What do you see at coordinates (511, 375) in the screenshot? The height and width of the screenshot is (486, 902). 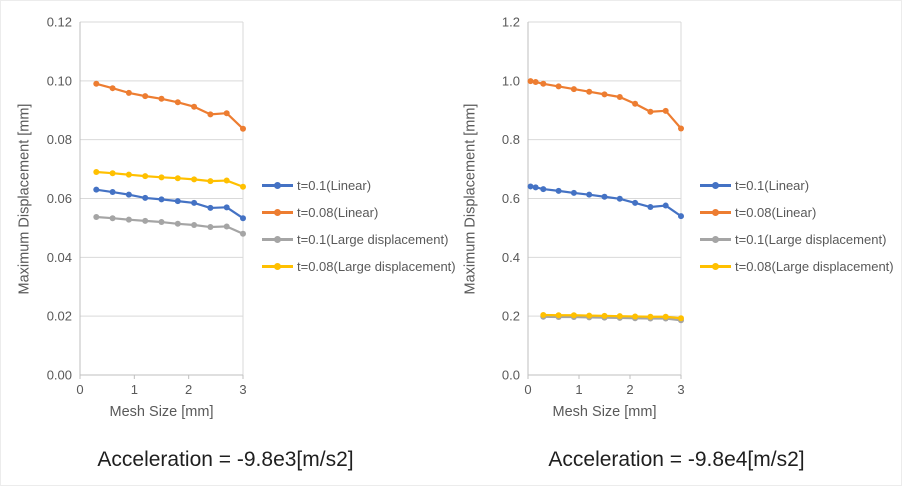 I see `y-tick-label: 0.0` at bounding box center [511, 375].